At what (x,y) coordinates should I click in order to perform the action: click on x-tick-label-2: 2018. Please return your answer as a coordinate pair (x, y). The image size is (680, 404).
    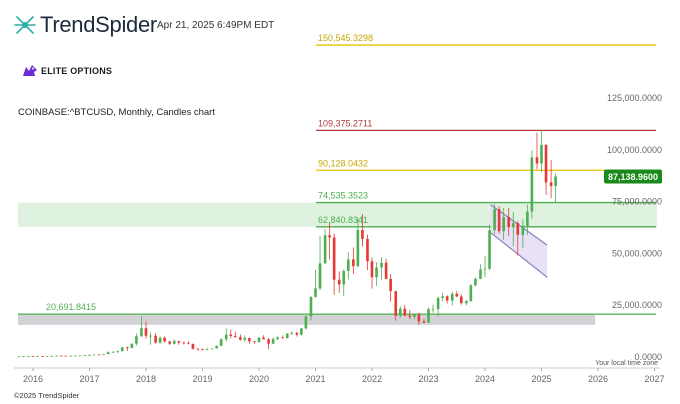
    Looking at the image, I should click on (146, 379).